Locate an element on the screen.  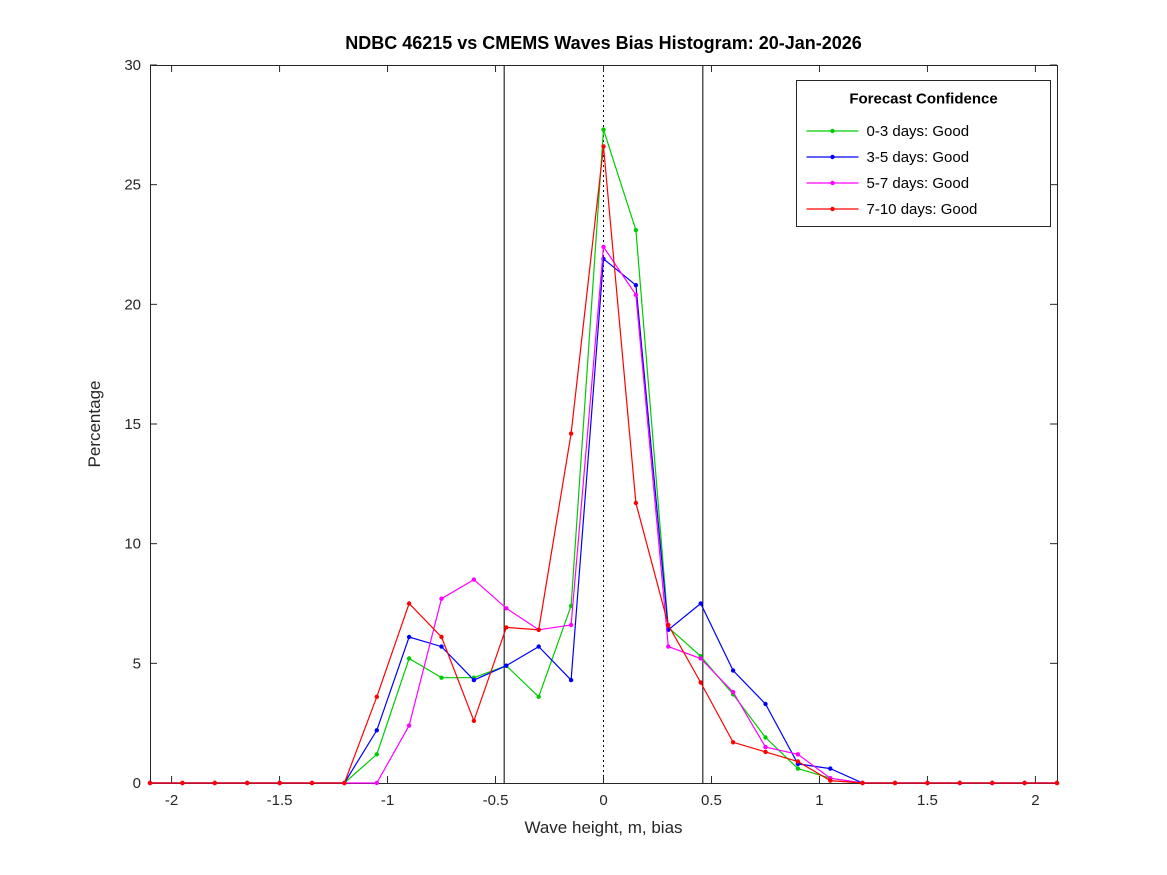
x-tick-label: -1.5 is located at coordinates (280, 800).